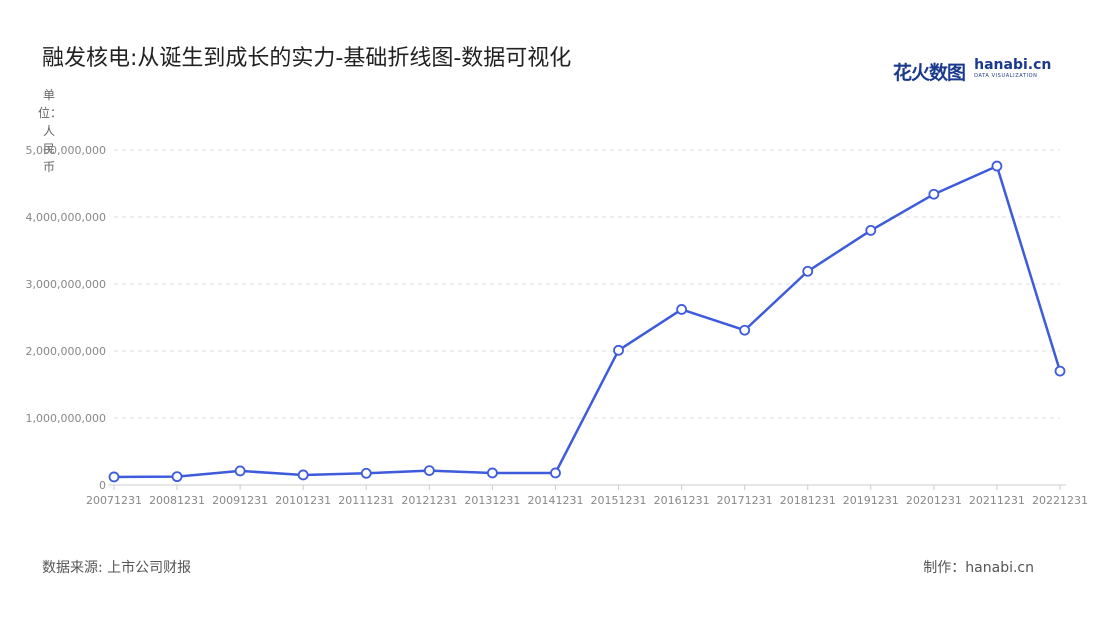 This screenshot has width=1100, height=620. Describe the element at coordinates (808, 500) in the screenshot. I see `x-tick-label: 20181231` at that location.